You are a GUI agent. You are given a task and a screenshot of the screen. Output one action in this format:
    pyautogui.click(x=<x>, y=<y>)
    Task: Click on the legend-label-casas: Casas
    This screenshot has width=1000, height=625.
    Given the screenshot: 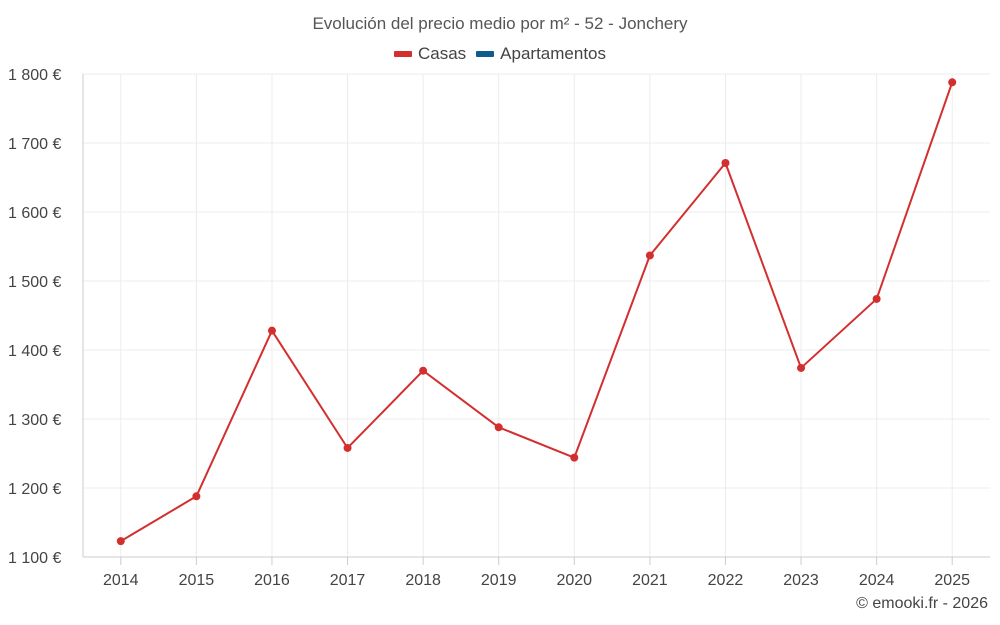 What is the action you would take?
    pyautogui.click(x=442, y=53)
    